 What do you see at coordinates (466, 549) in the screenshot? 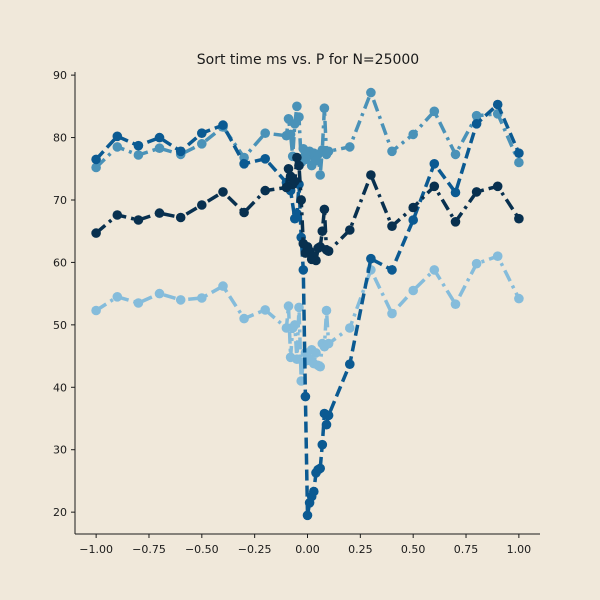
I see `x-tick-label: 0.75` at bounding box center [466, 549].